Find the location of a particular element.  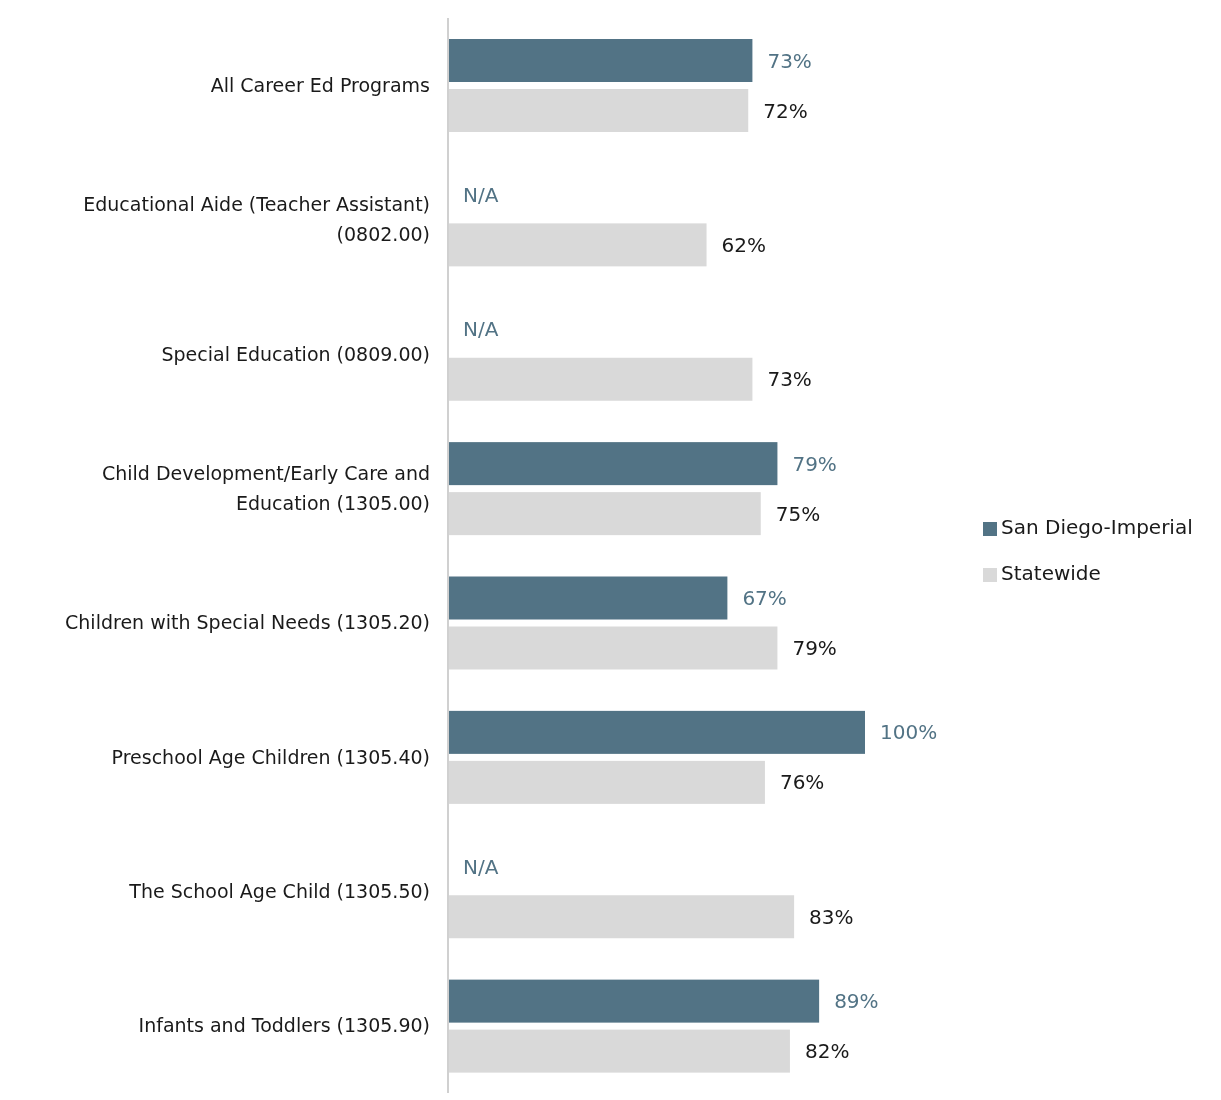

y-tick-label: Preschool Age Children (1305.40) is located at coordinates (270, 756).